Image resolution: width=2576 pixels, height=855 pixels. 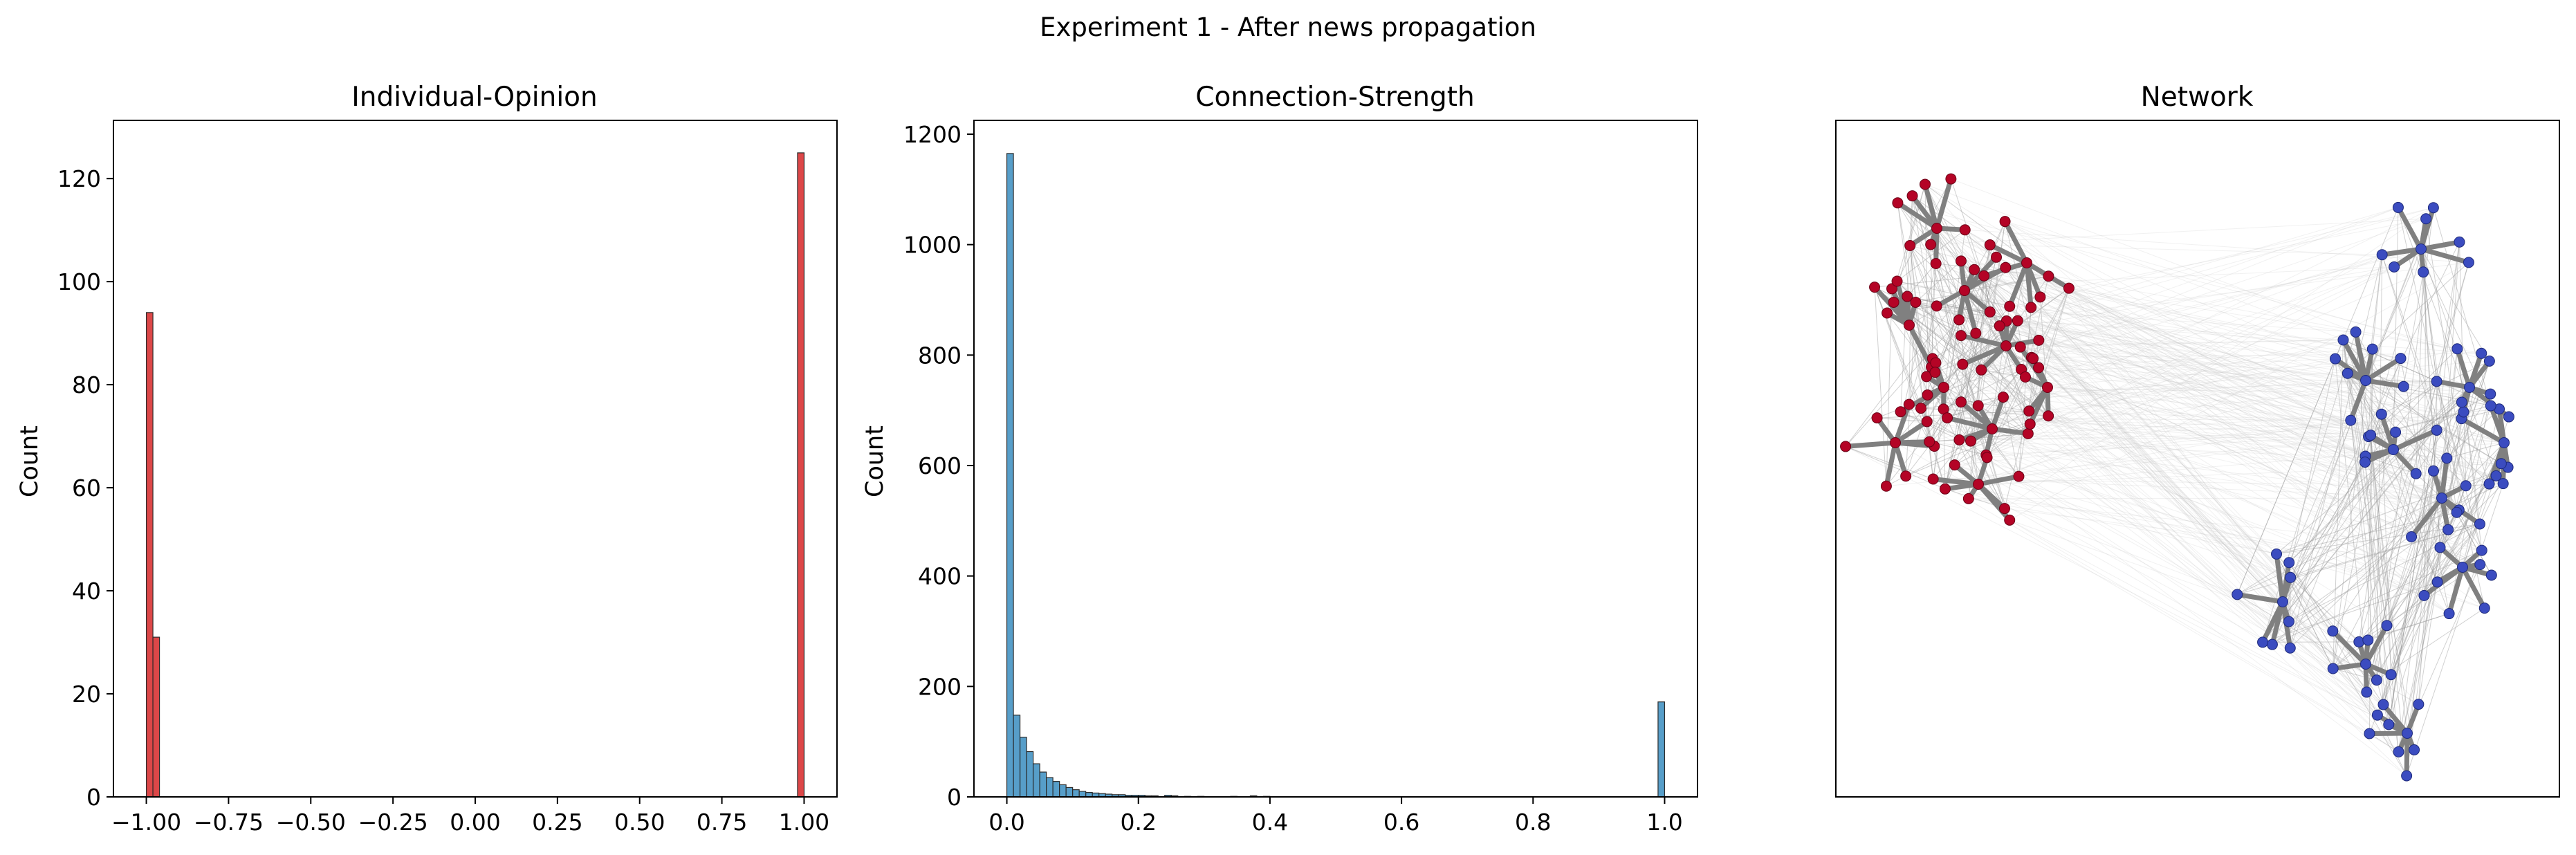 I want to click on yticks-individual-opinion: 0 20 40 60 80 100 120, so click(x=85, y=488).